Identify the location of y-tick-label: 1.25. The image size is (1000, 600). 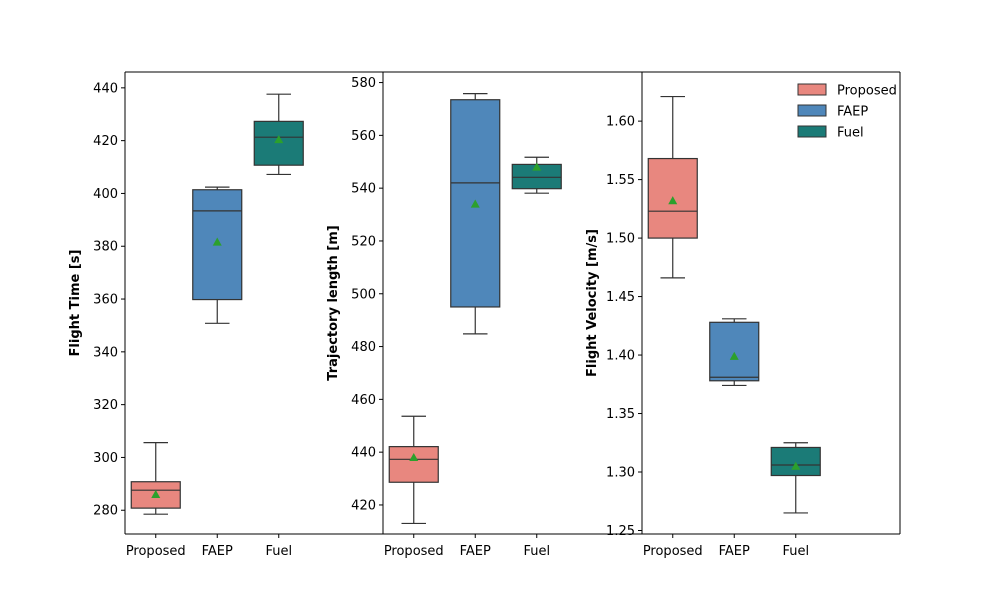
(620, 531).